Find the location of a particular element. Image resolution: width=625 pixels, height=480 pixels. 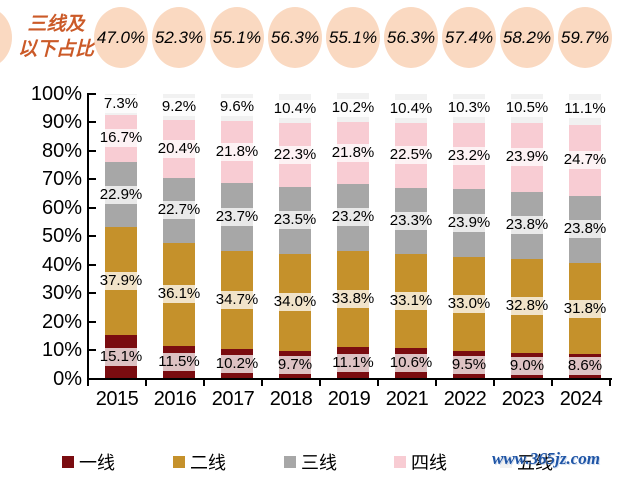

legend-item-tier-3: 三线 is located at coordinates (310, 462).